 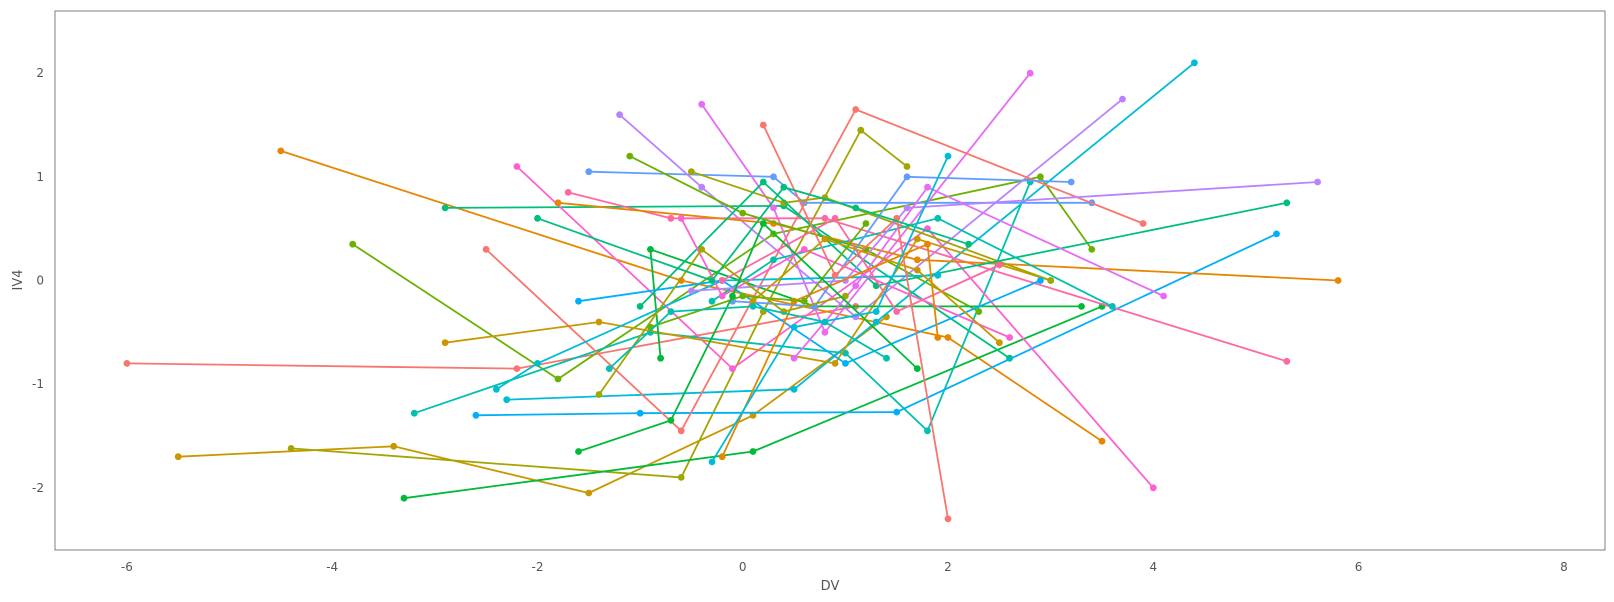 What do you see at coordinates (743, 567) in the screenshot?
I see `x-tick-label: 0` at bounding box center [743, 567].